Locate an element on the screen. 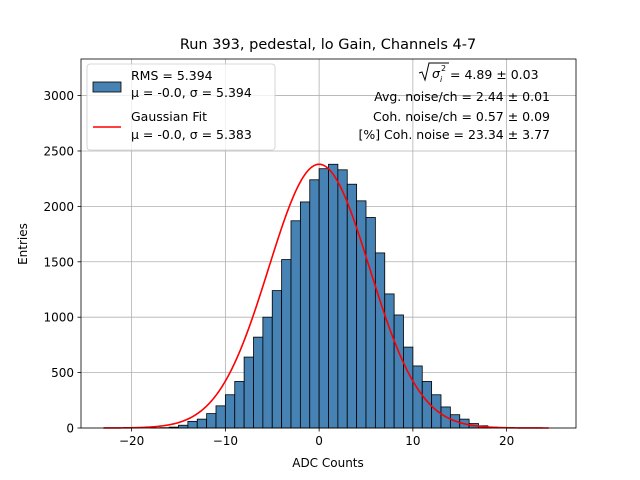  legend-entry-rms: RMS = 5.394 is located at coordinates (172, 75).